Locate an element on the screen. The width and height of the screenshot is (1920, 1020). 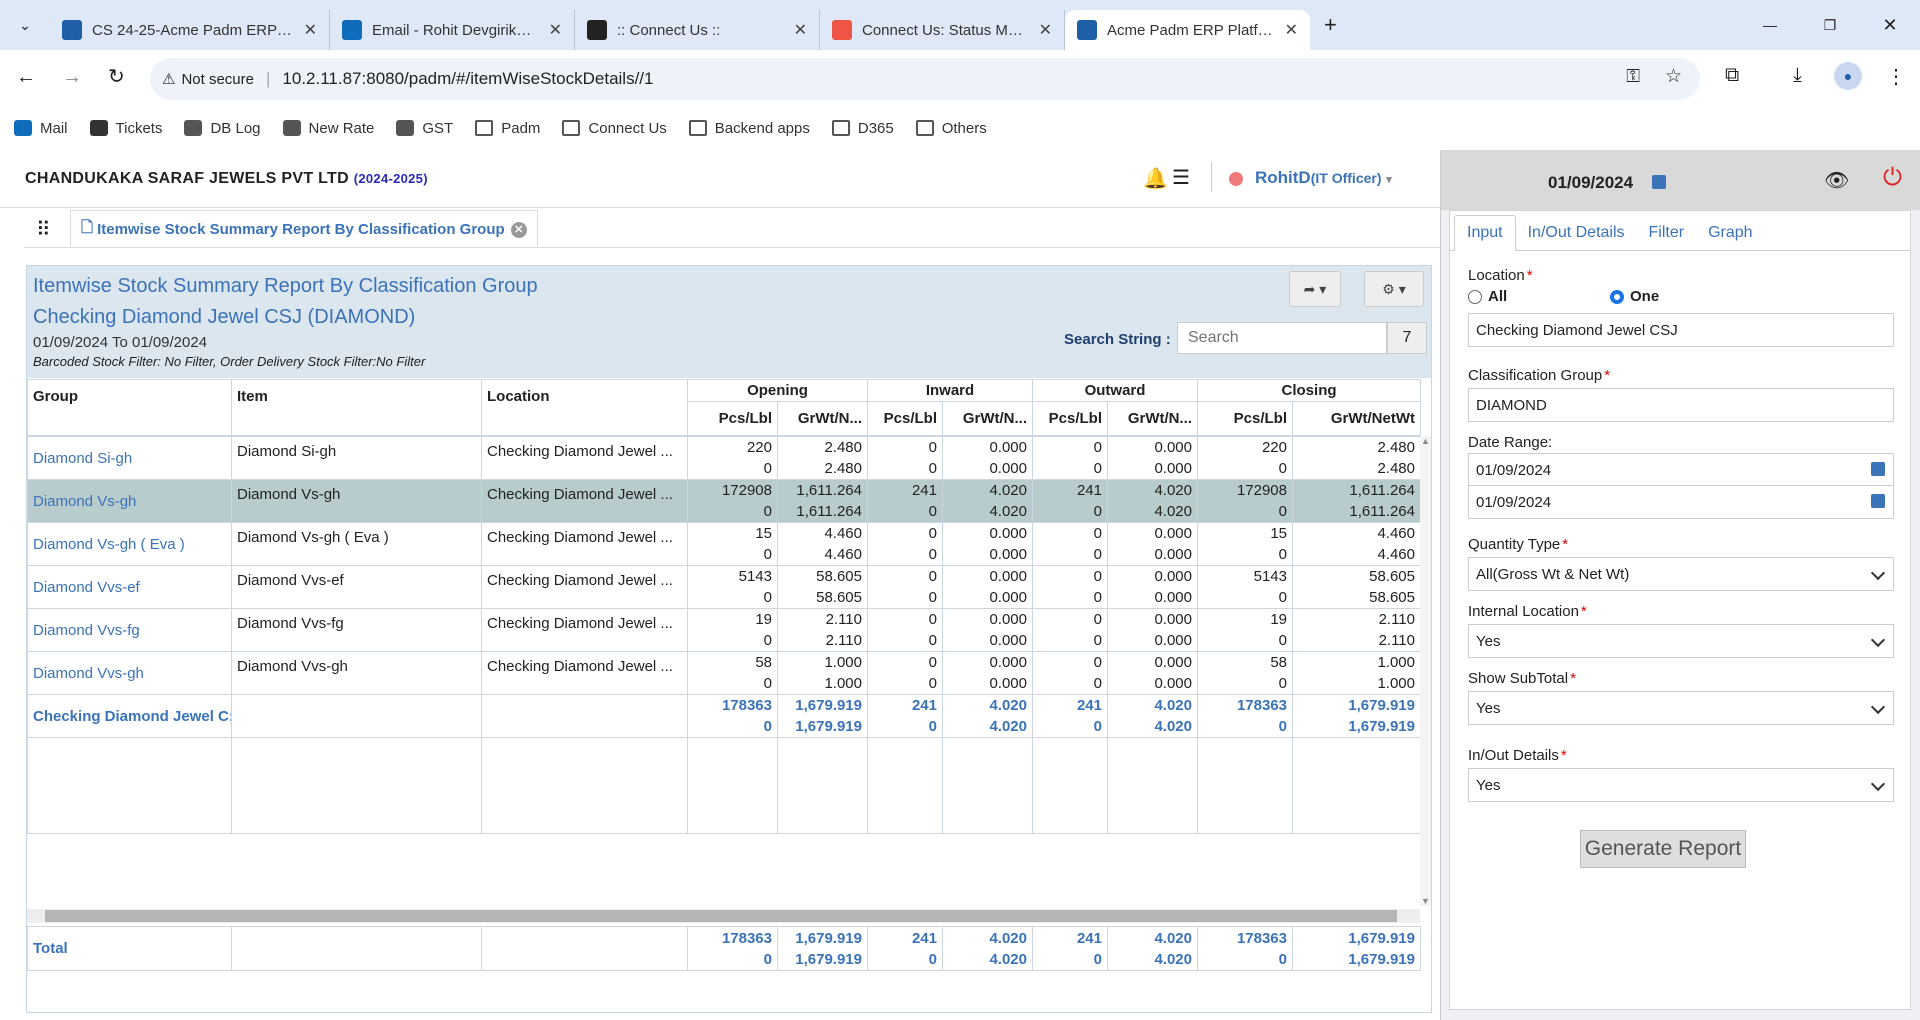
group-link: Diamond Vvs-ef is located at coordinates (129, 587).